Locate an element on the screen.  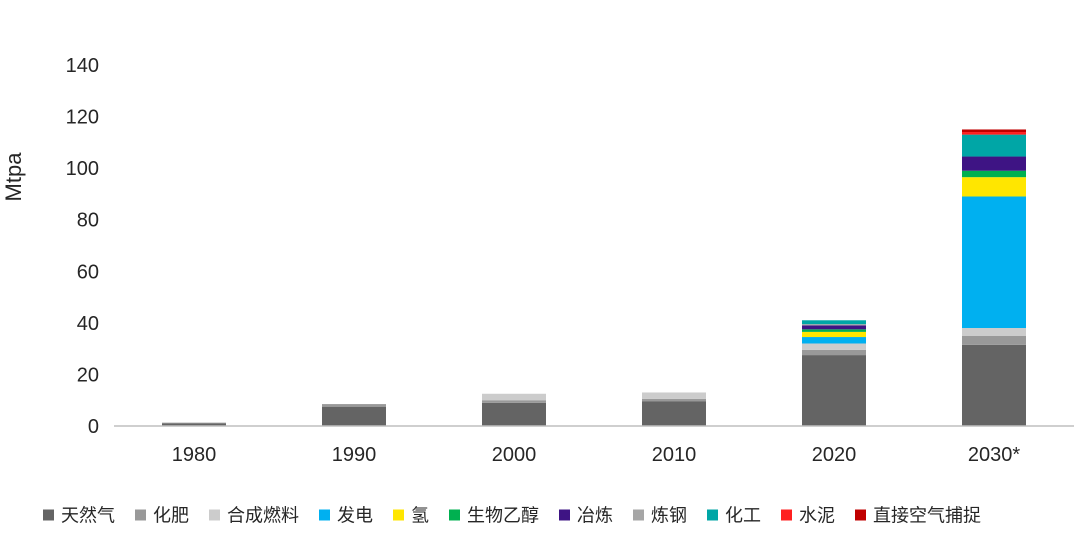
legend-item: 冶炼 is located at coordinates (586, 516).